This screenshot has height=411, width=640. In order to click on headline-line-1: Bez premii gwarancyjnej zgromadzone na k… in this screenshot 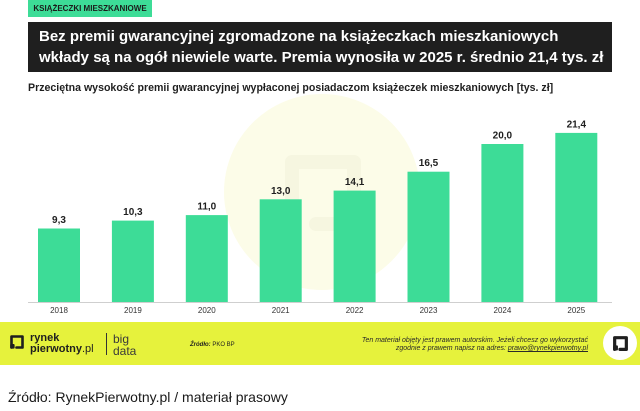, I will do `click(299, 36)`.